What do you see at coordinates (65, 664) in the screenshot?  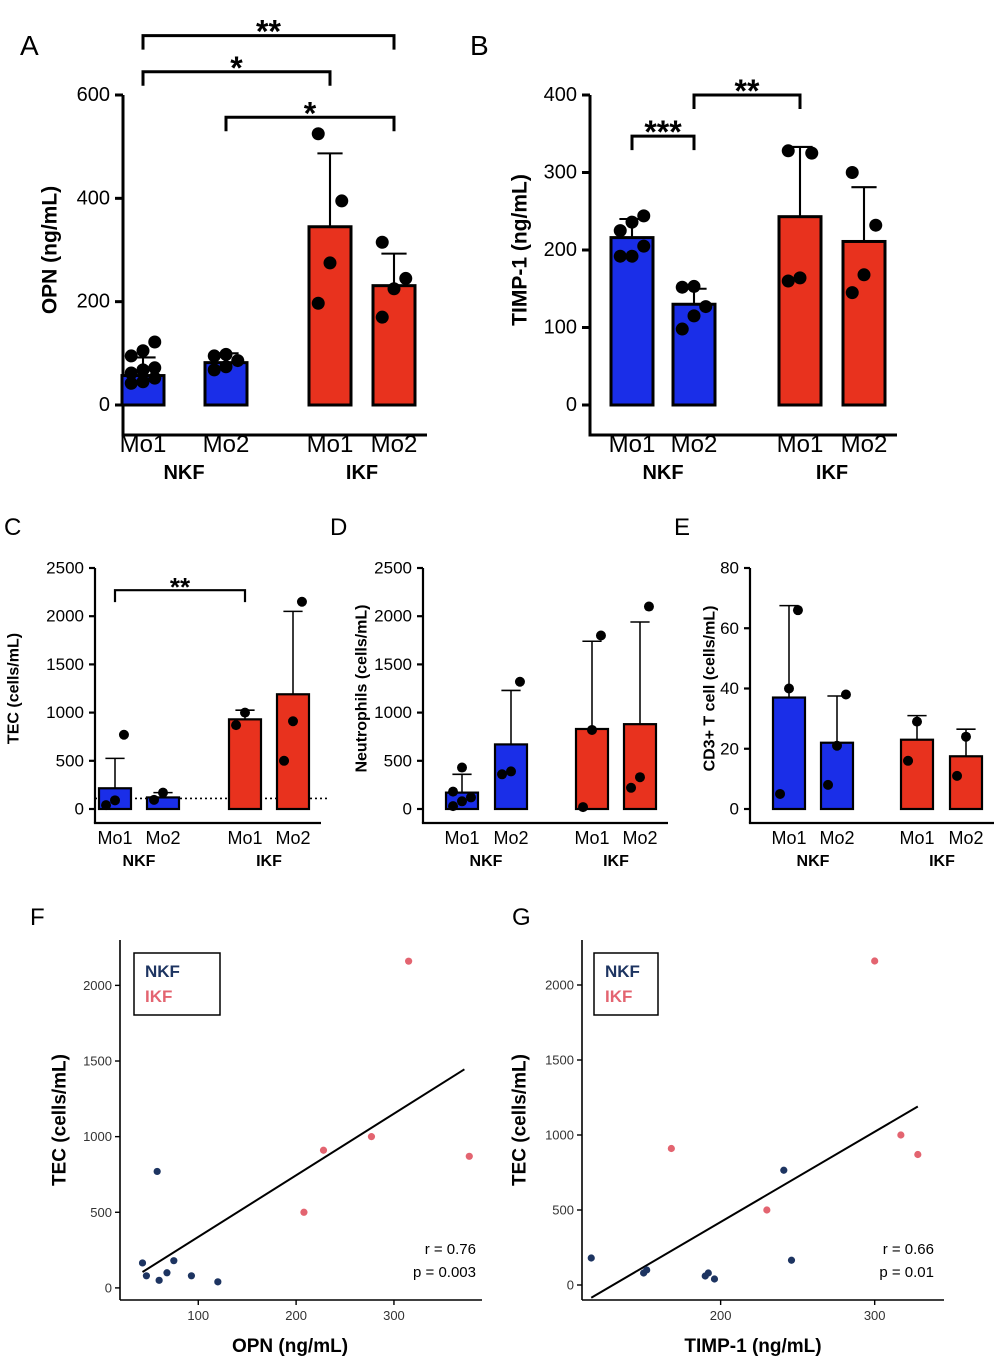 I see `y-tick-label: 1500` at bounding box center [65, 664].